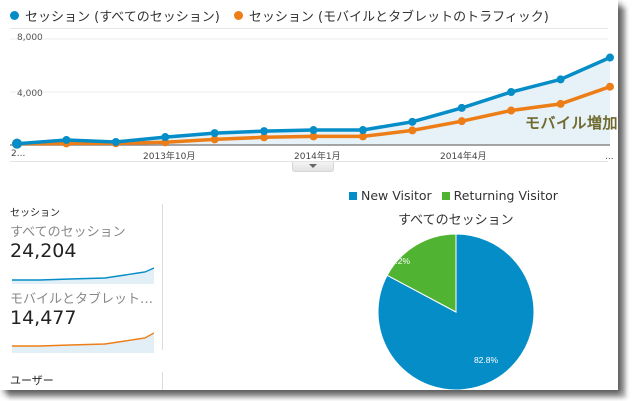 The image size is (640, 401). Describe the element at coordinates (486, 360) in the screenshot. I see `slice-label: 82.8%` at that location.